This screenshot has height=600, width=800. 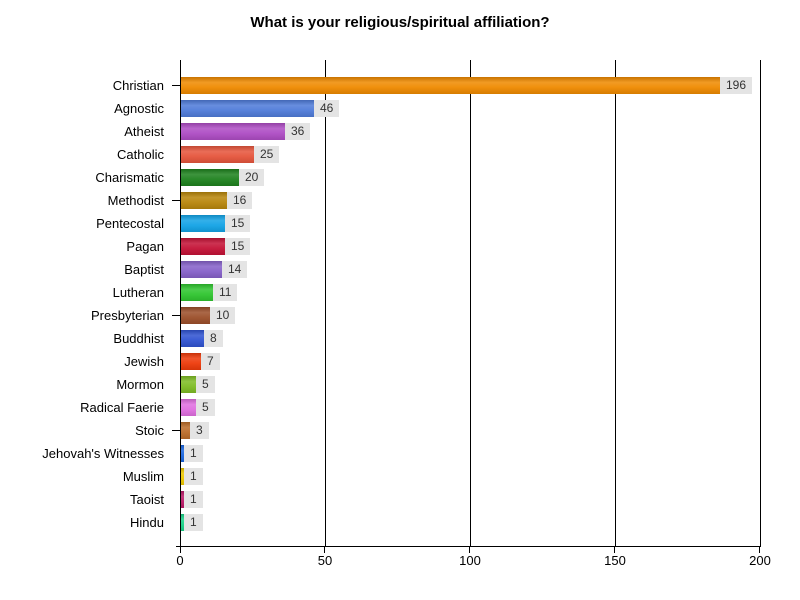 I want to click on category-label: Jewish, so click(x=144, y=361).